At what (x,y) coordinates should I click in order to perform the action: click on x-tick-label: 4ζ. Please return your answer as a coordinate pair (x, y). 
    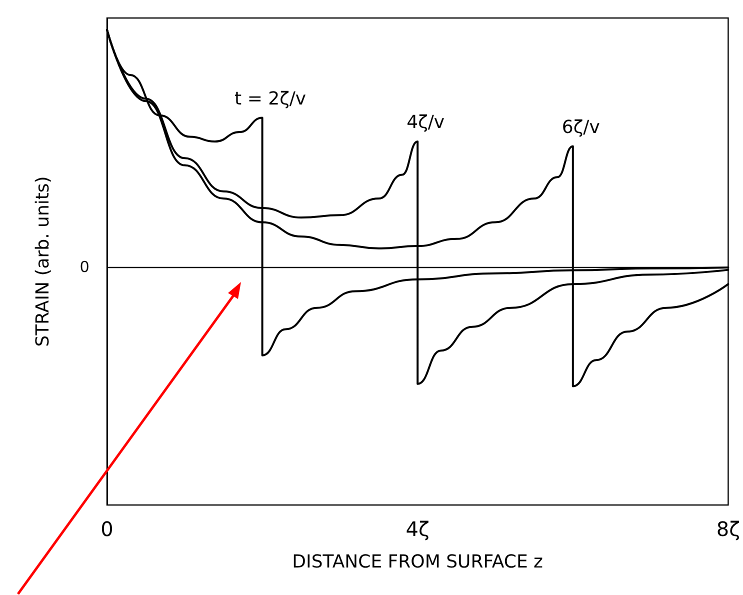
    Looking at the image, I should click on (418, 529).